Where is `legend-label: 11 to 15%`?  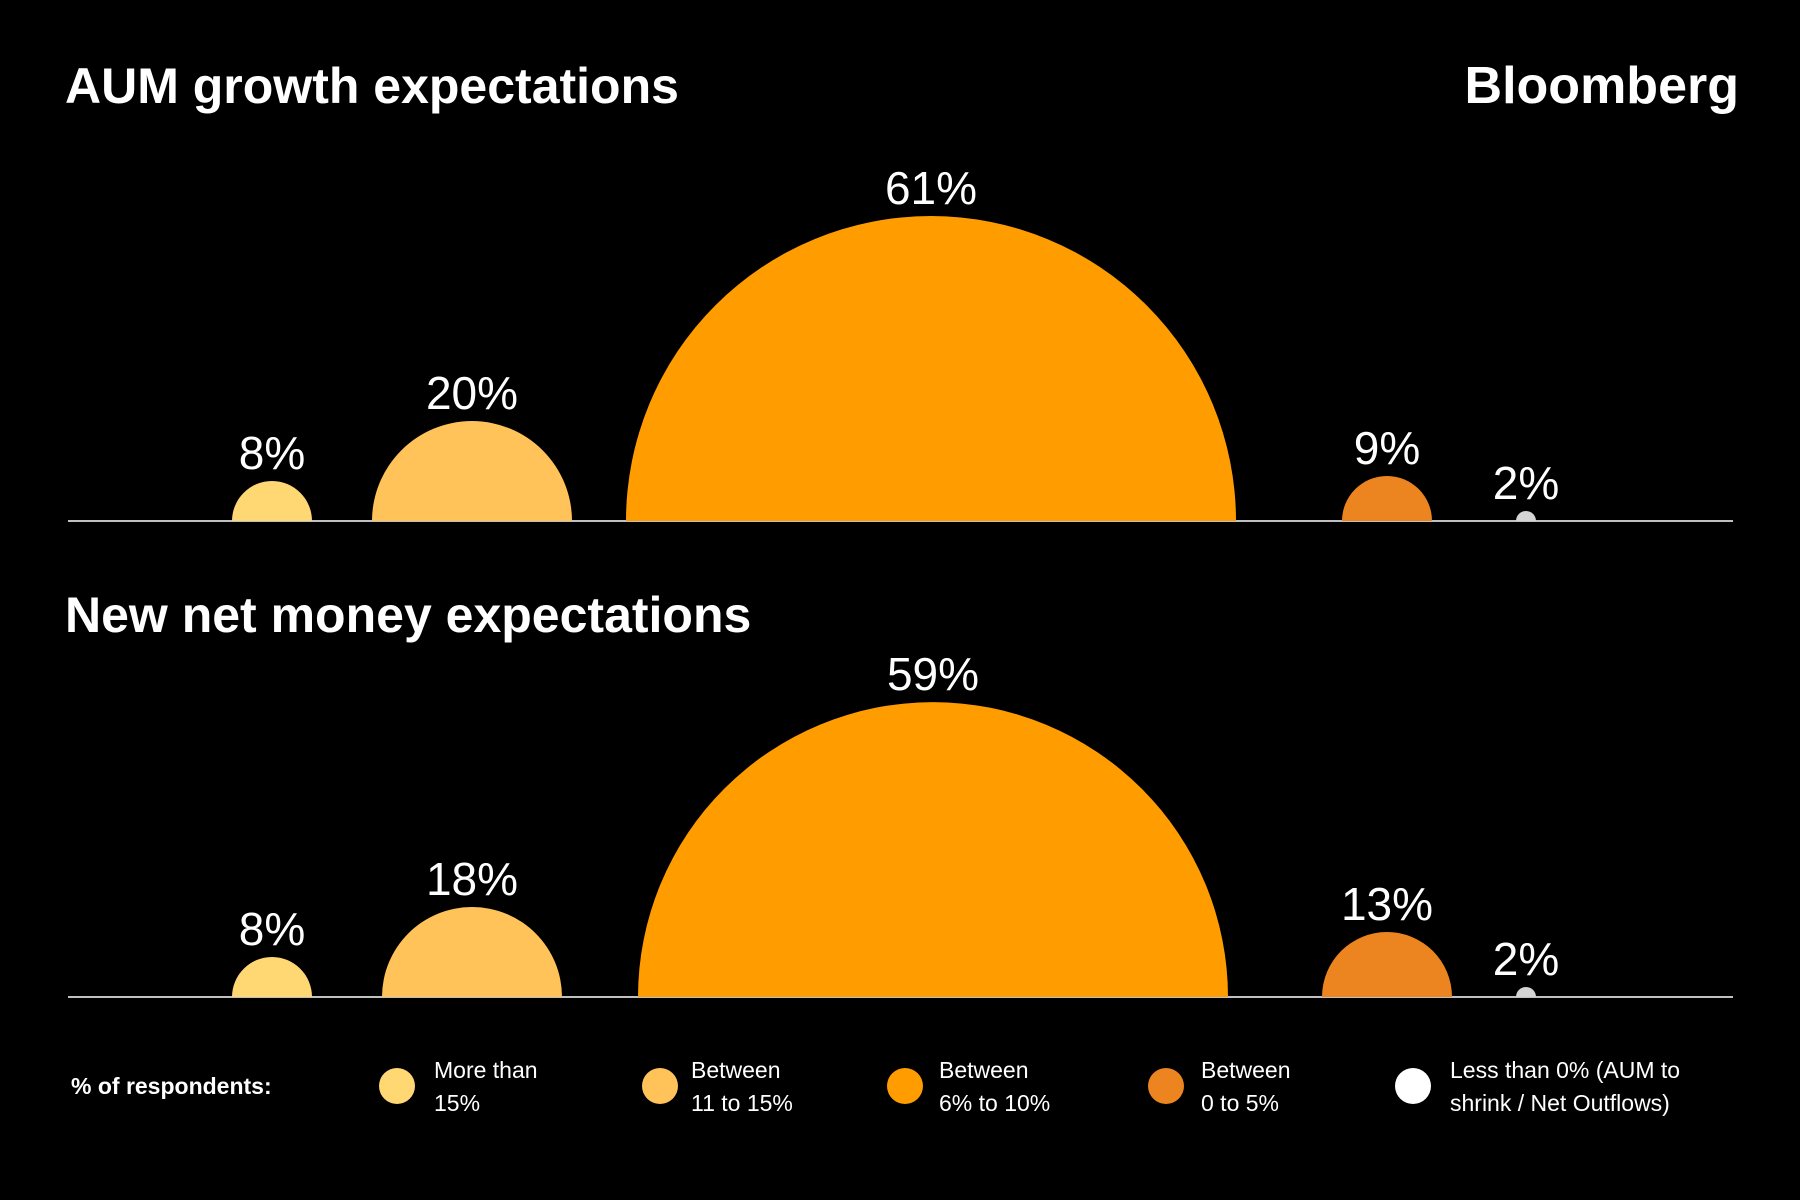 legend-label: 11 to 15% is located at coordinates (742, 1103).